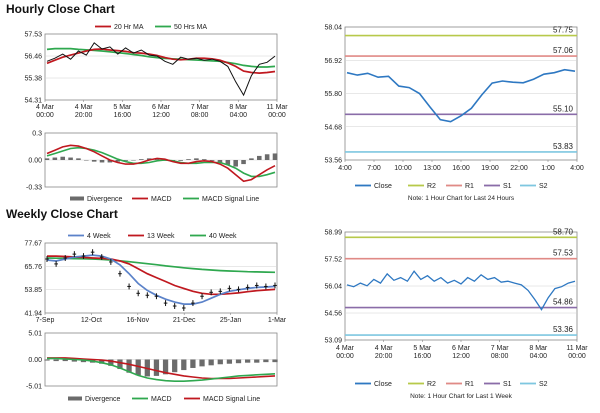 The width and height of the screenshot is (600, 413). I want to click on hourly-price-plot-frame, so click(161, 67).